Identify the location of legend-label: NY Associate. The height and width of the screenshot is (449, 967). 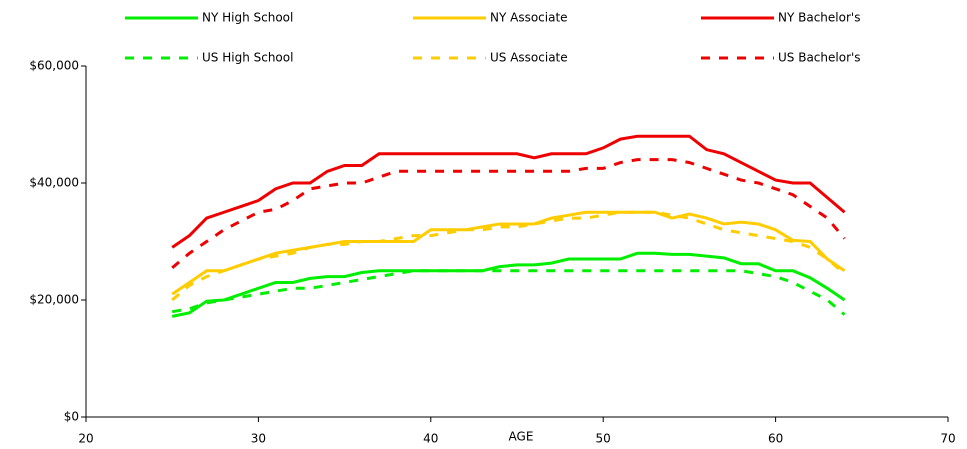
(529, 18).